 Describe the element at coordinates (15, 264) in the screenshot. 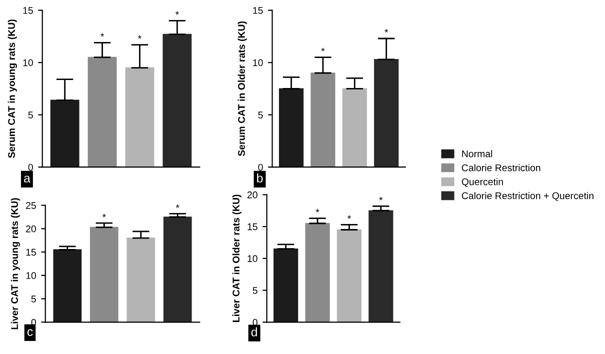

I see `y-axis-title: Liver CAT in young rats (KU)` at that location.